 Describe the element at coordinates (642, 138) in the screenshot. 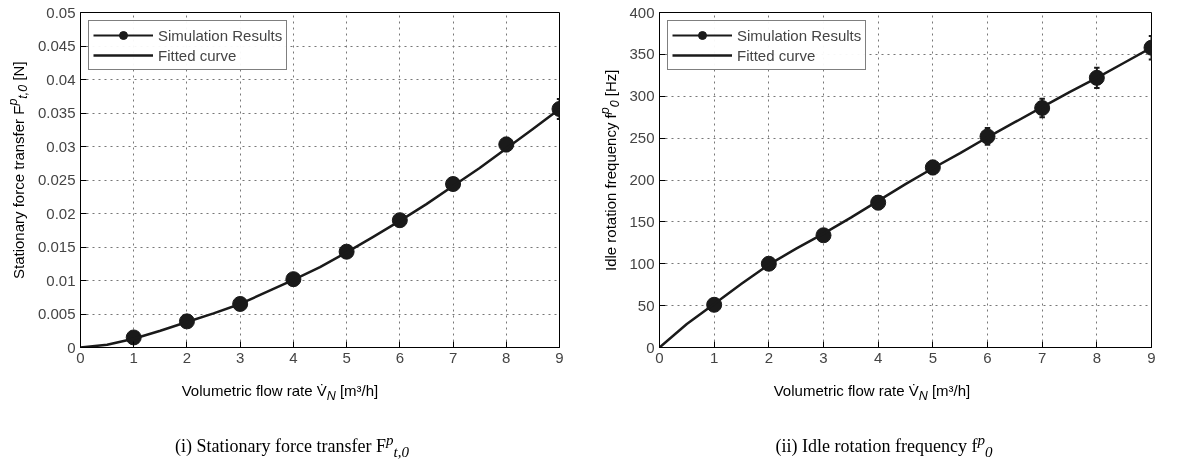

I see `y-tick-label: 250` at that location.